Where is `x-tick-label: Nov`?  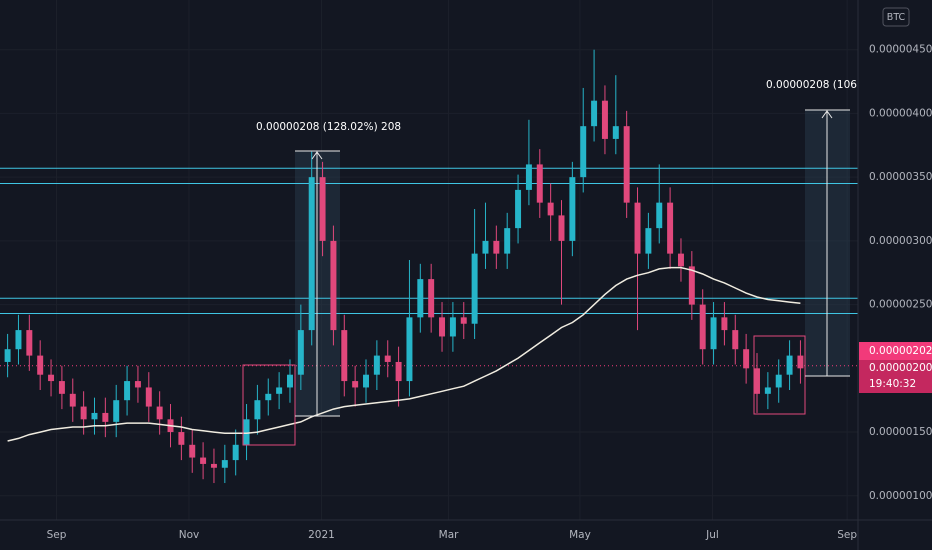 x-tick-label: Nov is located at coordinates (189, 535).